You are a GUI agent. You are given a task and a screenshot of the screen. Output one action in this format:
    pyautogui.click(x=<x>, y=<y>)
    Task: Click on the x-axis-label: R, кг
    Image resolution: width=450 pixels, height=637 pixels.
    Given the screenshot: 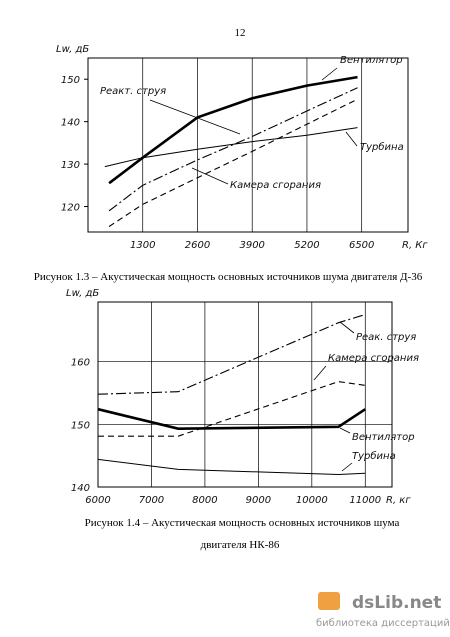 What is the action you would take?
    pyautogui.click(x=398, y=500)
    